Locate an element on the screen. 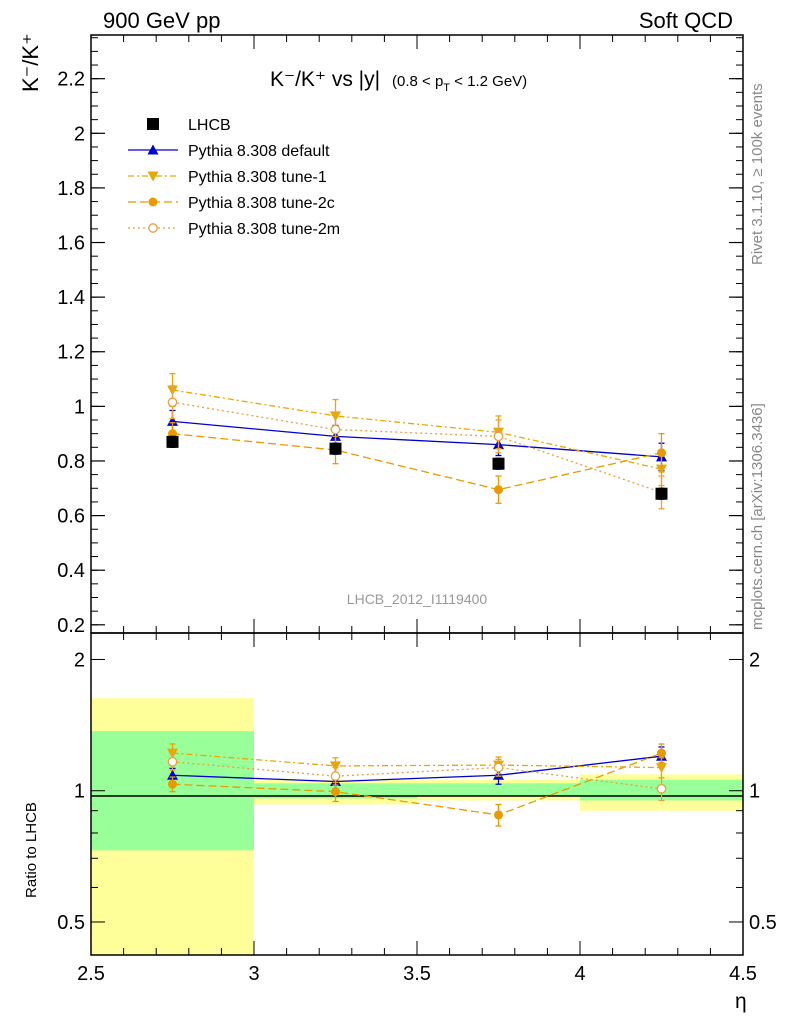 The image size is (786, 1024). ratio-y-tick-label-right: 2 is located at coordinates (754, 660).